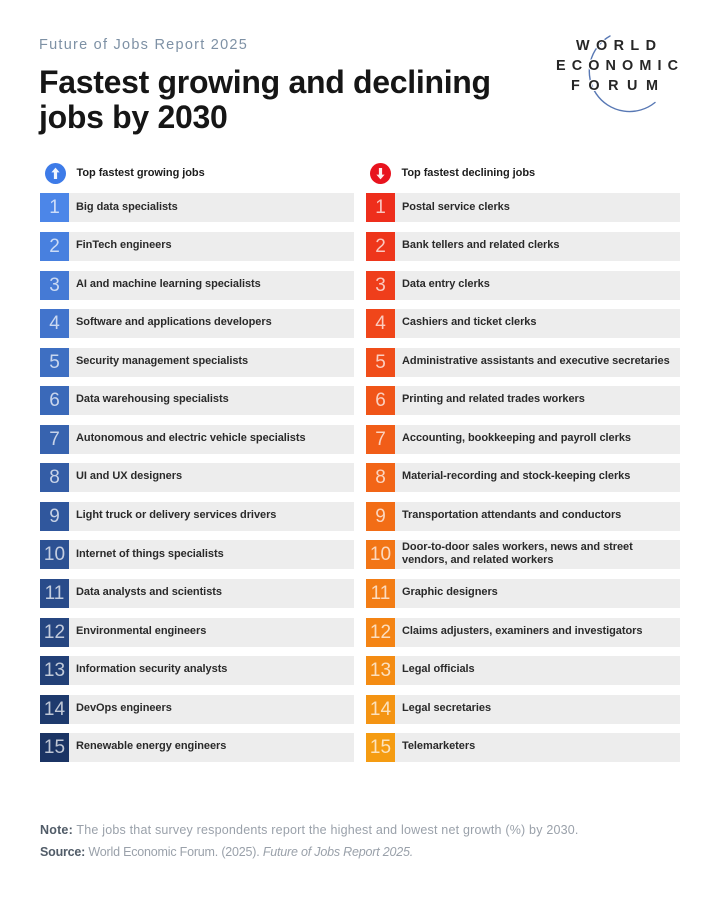  What do you see at coordinates (619, 86) in the screenshot?
I see `svg-text: FORUM` at bounding box center [619, 86].